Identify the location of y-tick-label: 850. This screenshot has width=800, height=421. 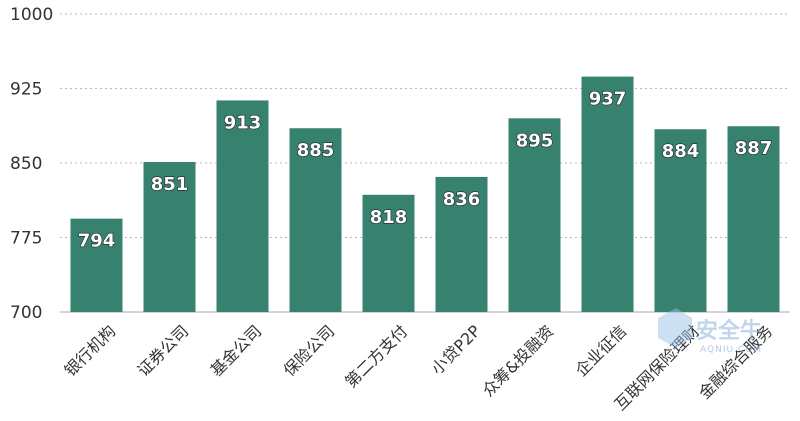
(26, 164).